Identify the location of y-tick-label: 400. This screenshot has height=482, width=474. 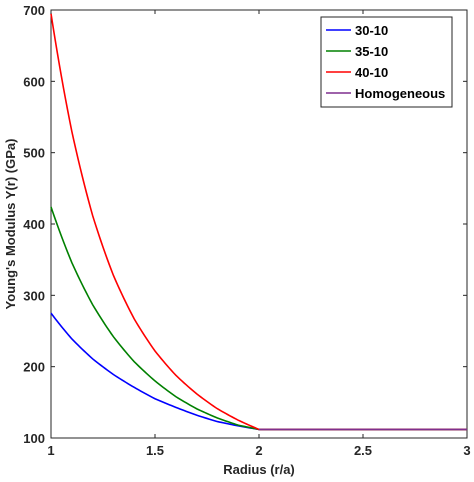
(34, 224).